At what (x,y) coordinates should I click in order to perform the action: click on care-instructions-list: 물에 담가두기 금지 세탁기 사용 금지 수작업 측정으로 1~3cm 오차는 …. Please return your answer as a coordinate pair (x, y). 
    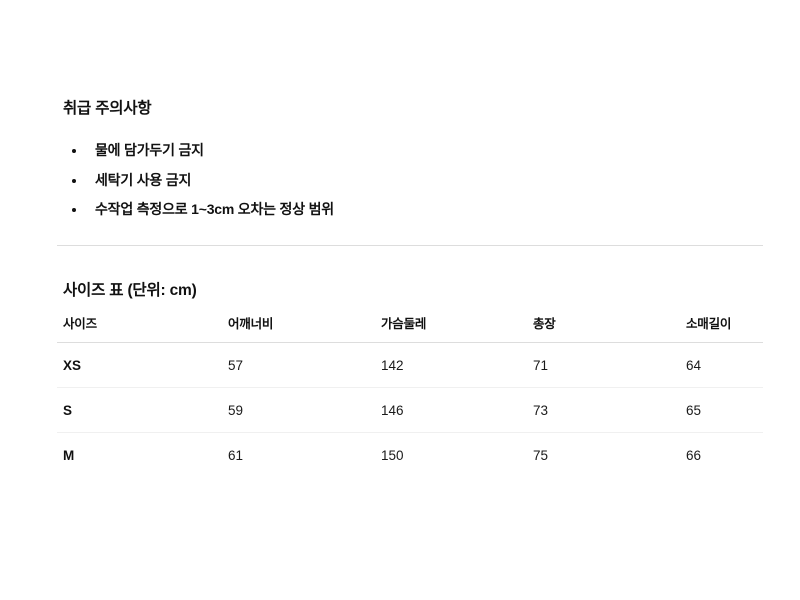
    Looking at the image, I should click on (413, 180).